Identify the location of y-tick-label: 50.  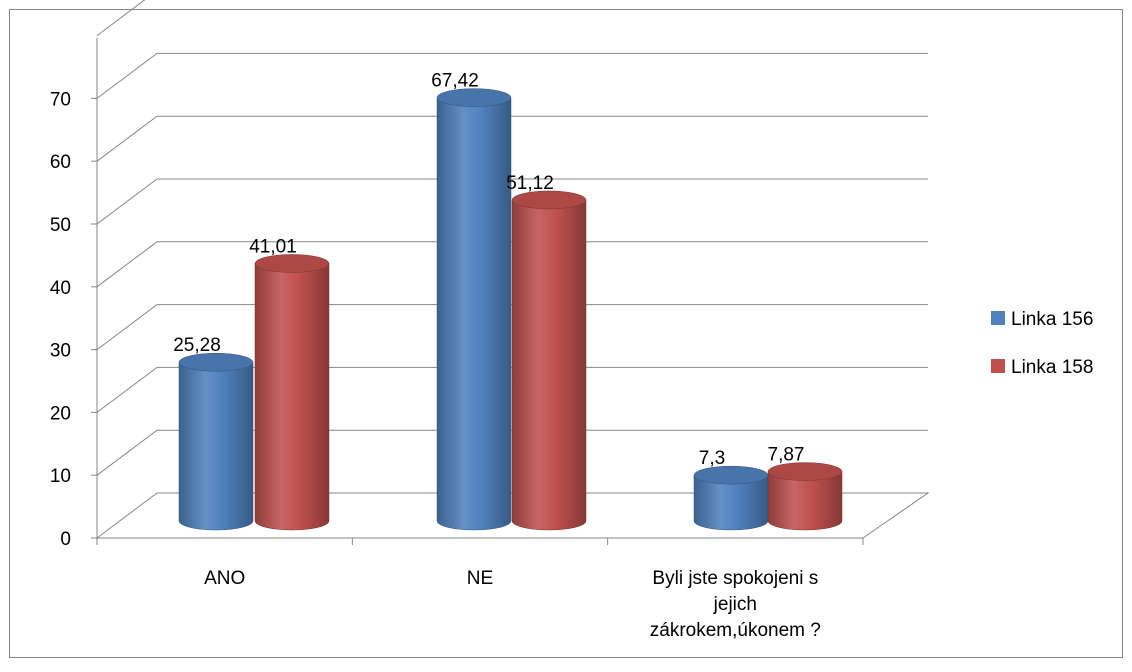
(60, 225).